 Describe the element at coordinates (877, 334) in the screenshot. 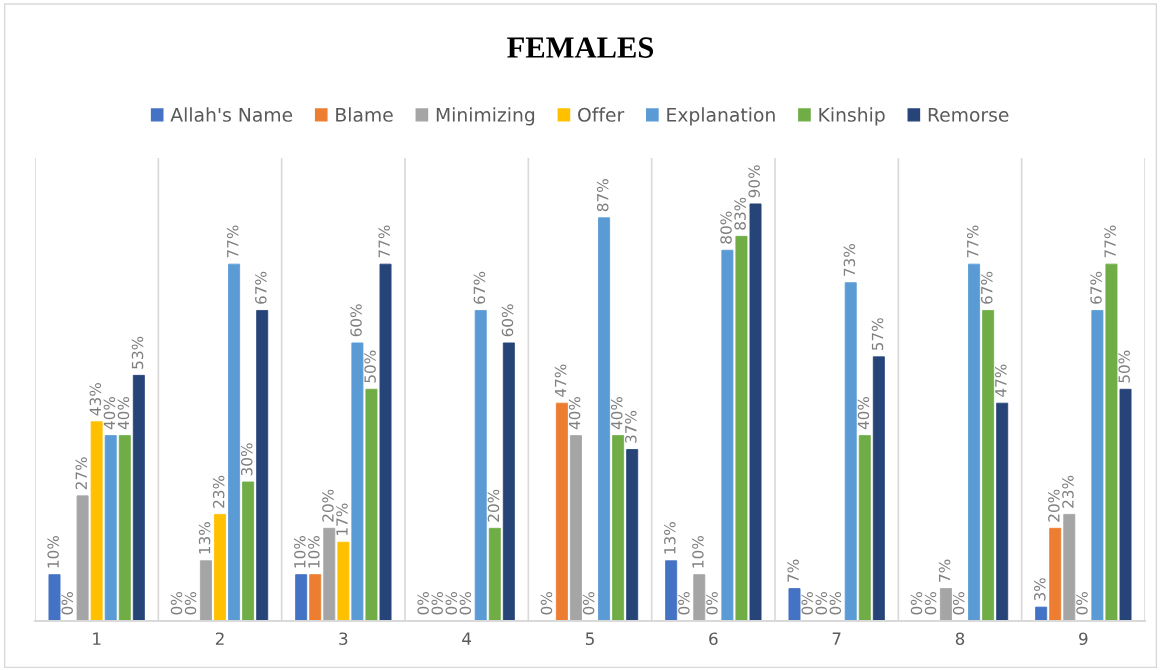

I see `data-label: 57%` at that location.